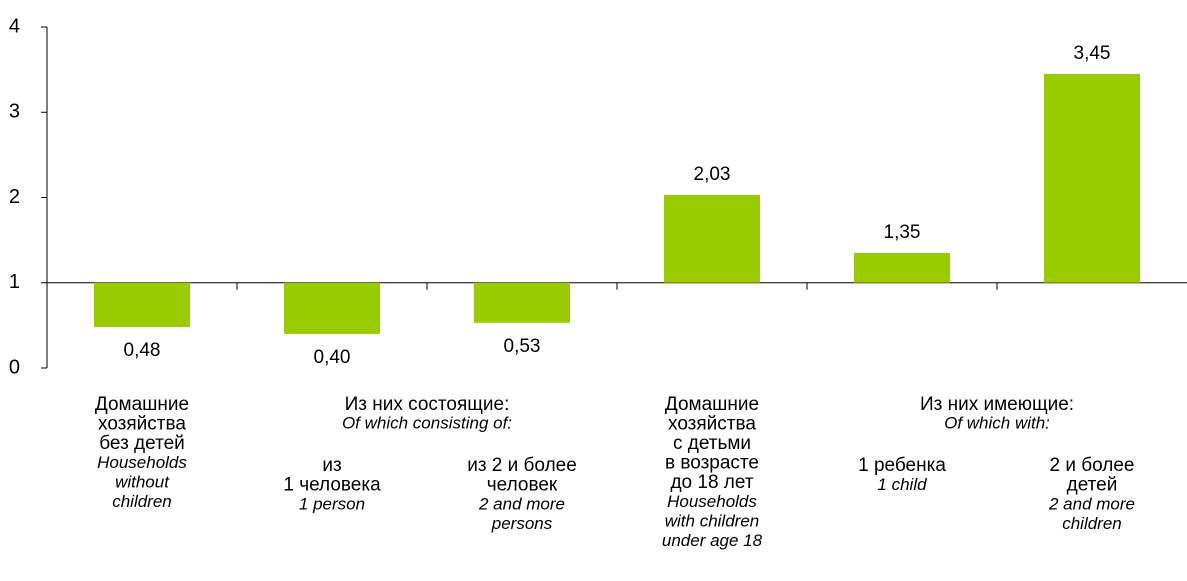 This screenshot has width=1187, height=581. What do you see at coordinates (712, 174) in the screenshot?
I see `value-label: 2,03` at bounding box center [712, 174].